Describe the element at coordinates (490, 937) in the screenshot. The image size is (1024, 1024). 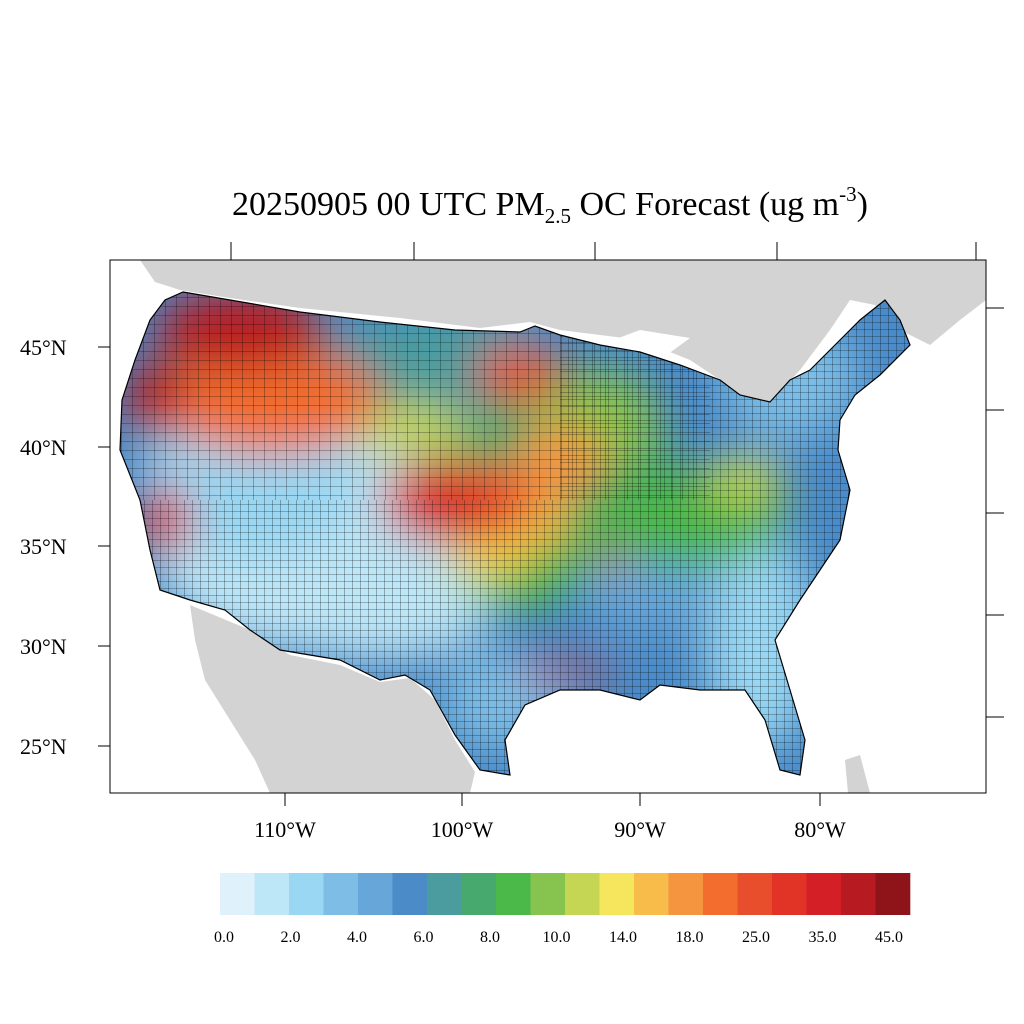
I see `colorbar-label: 8.0` at that location.